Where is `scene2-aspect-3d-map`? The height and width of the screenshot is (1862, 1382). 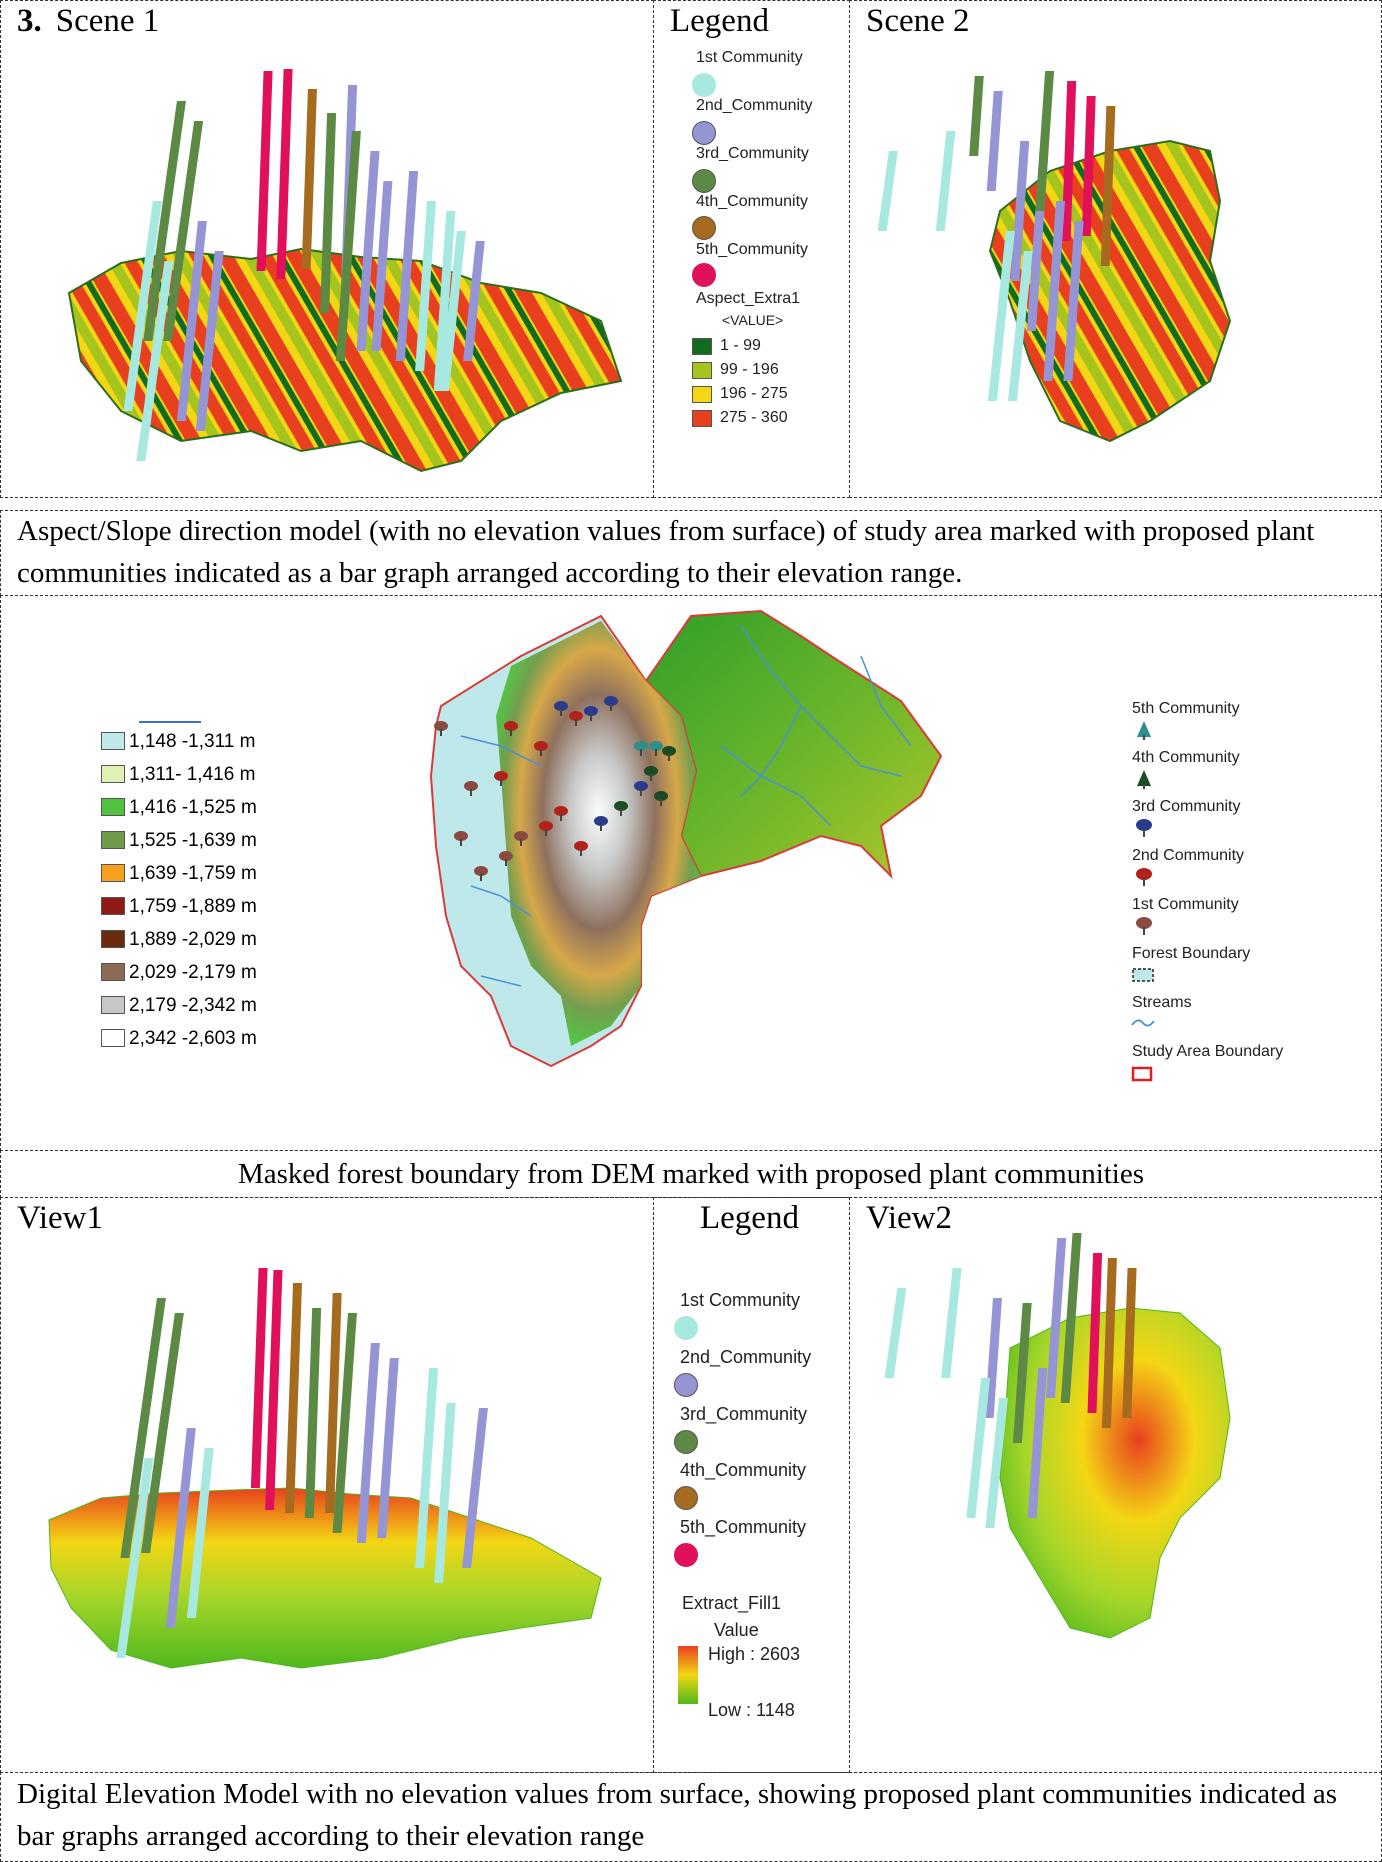
scene2-aspect-3d-map is located at coordinates (1054, 257).